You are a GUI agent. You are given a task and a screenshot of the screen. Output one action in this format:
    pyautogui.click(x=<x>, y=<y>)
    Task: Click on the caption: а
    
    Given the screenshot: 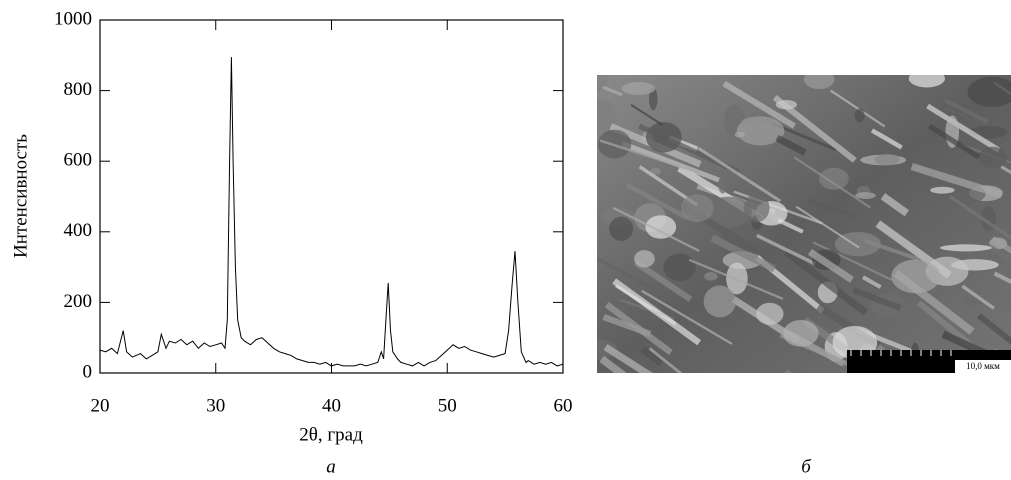 What is the action you would take?
    pyautogui.click(x=331, y=466)
    